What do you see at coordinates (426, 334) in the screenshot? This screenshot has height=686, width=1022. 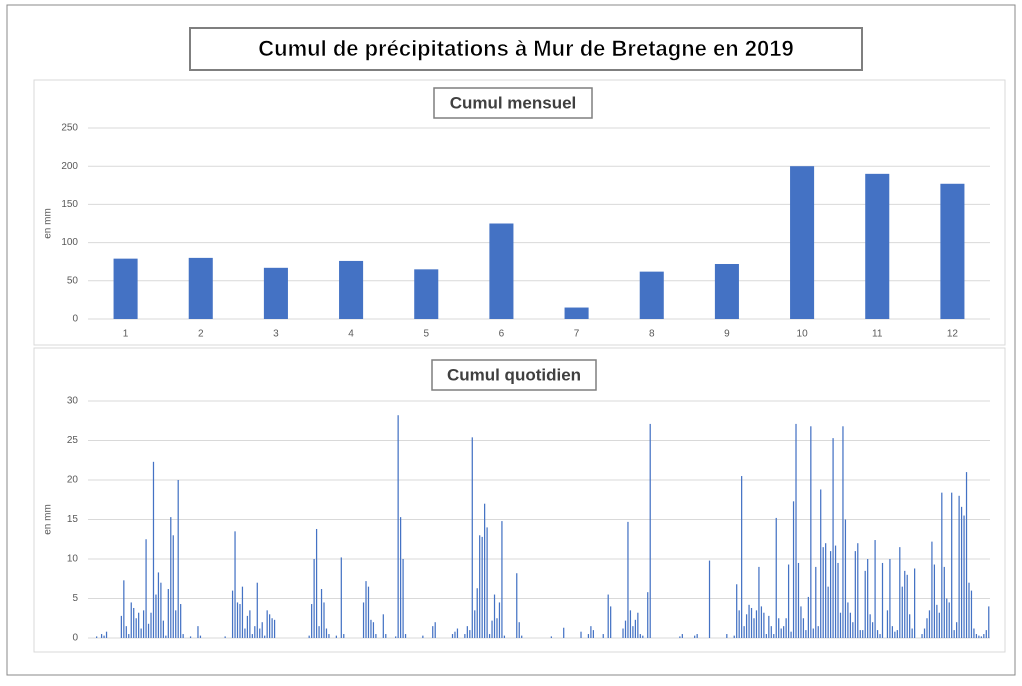 I see `x-tick-label: 5` at bounding box center [426, 334].